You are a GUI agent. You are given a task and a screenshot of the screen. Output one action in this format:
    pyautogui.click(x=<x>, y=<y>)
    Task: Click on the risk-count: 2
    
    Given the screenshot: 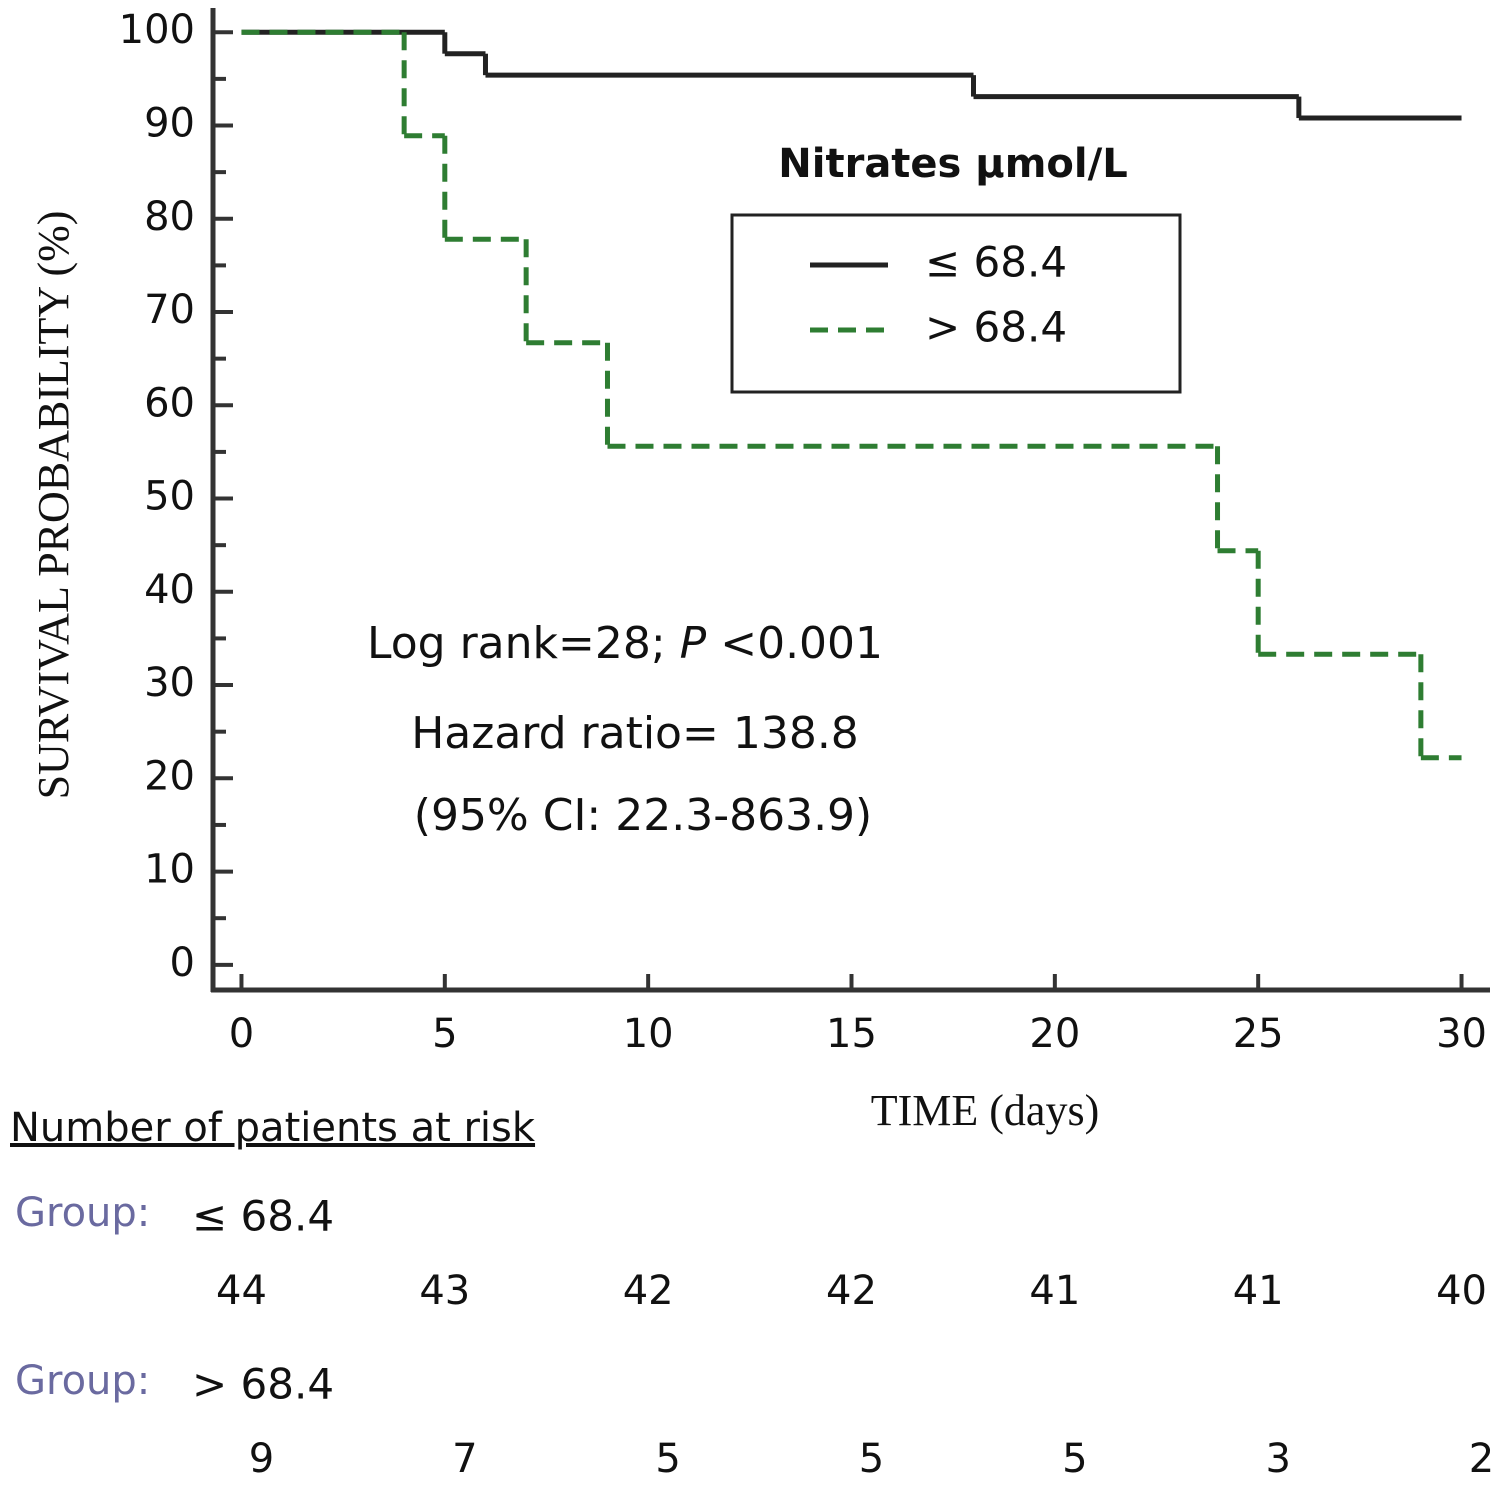 What is the action you would take?
    pyautogui.click(x=1481, y=1459)
    